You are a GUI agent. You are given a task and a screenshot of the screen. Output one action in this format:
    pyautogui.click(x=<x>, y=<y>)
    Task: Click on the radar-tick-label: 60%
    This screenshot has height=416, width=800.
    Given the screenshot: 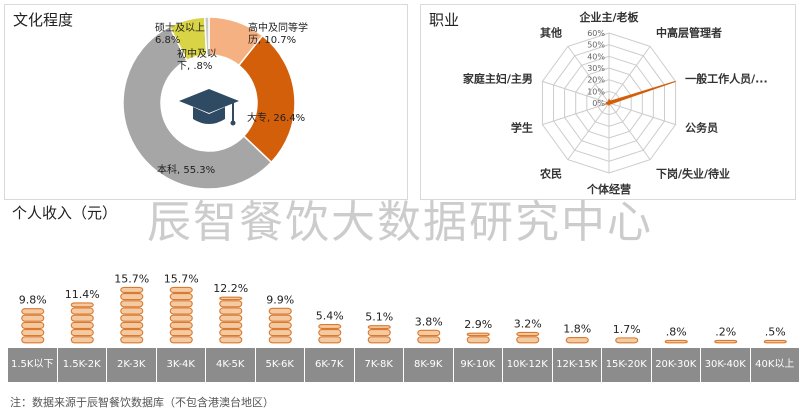 What is the action you would take?
    pyautogui.click(x=596, y=33)
    